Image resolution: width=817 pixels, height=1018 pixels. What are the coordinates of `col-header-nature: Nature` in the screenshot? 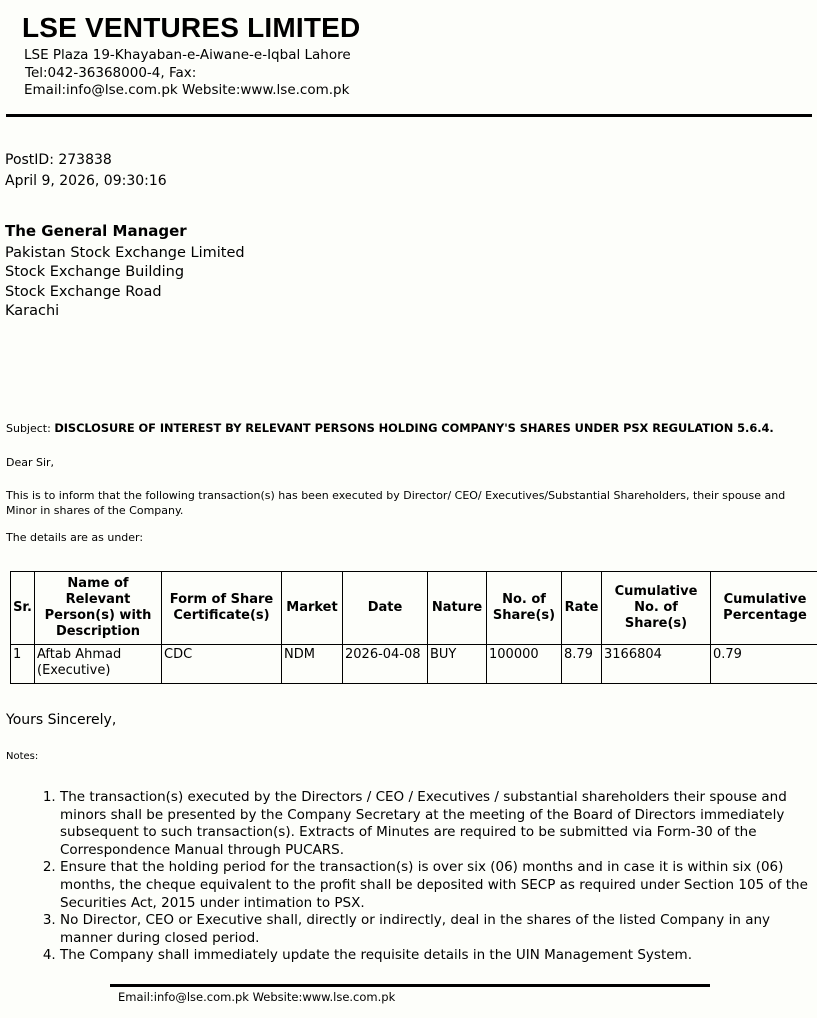 It's located at (457, 608).